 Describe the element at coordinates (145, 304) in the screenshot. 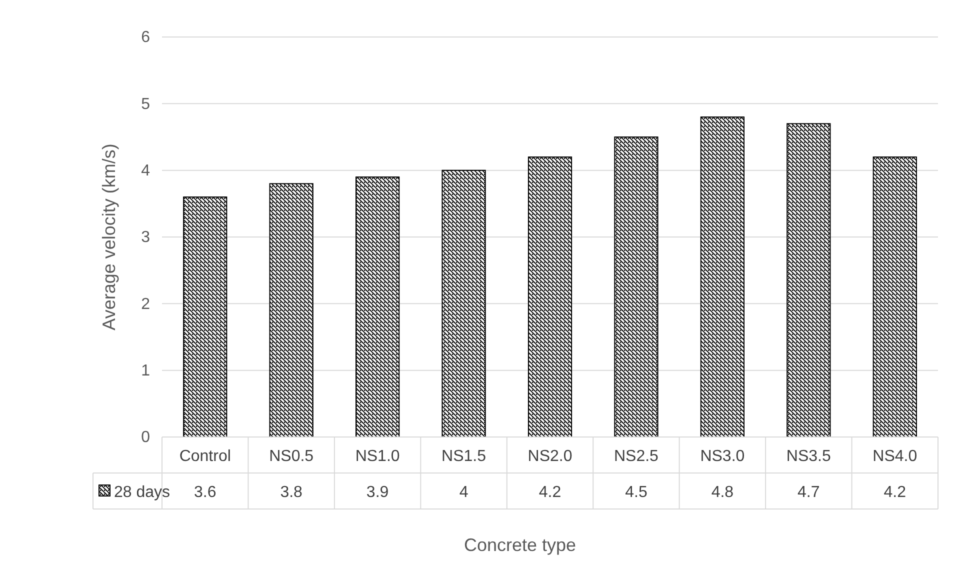

I see `y-tick-label: 2` at that location.